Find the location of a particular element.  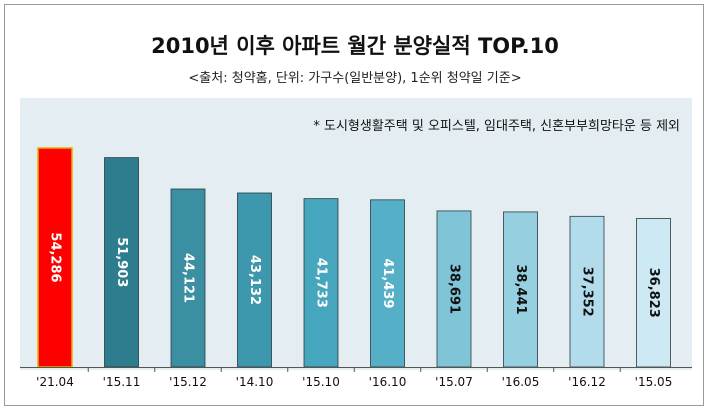

x-tick-label-6: '15.07 is located at coordinates (454, 382).